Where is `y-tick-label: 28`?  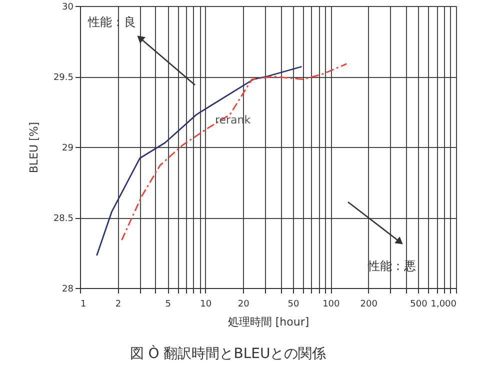
y-tick-label: 28 is located at coordinates (68, 289).